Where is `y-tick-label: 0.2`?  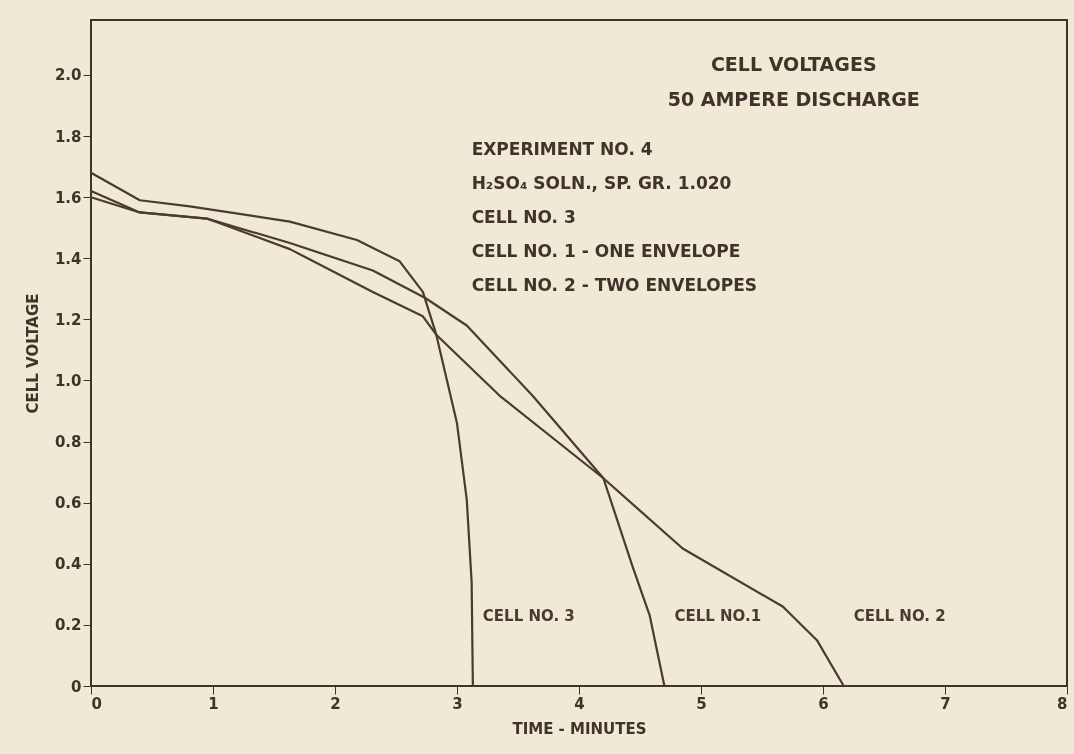
y-tick-label: 0.2 is located at coordinates (68, 625).